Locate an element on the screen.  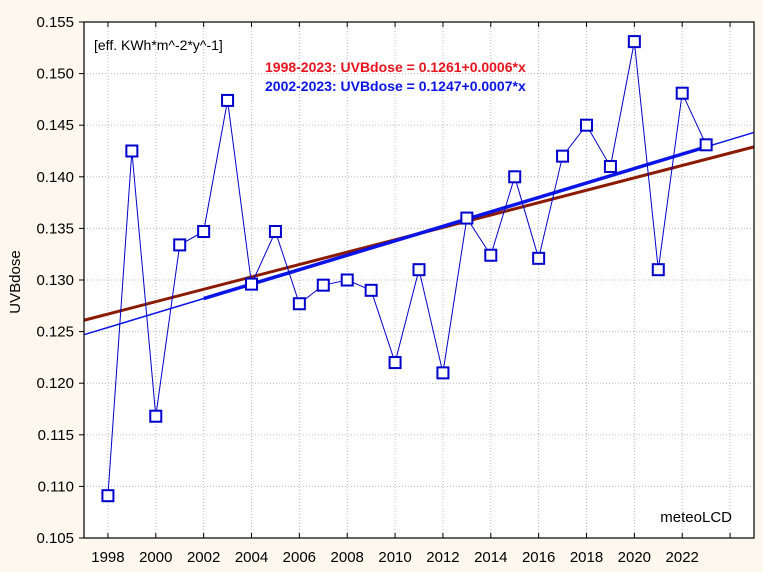
y-tick-label: 0.115 is located at coordinates (56, 435).